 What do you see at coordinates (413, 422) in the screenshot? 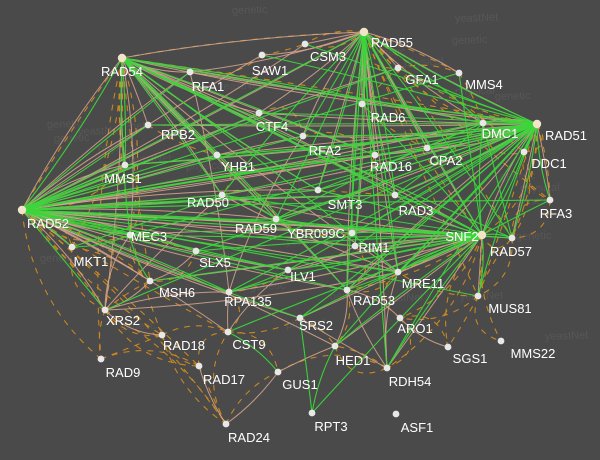
I see `graph-node: ASF1` at bounding box center [413, 422].